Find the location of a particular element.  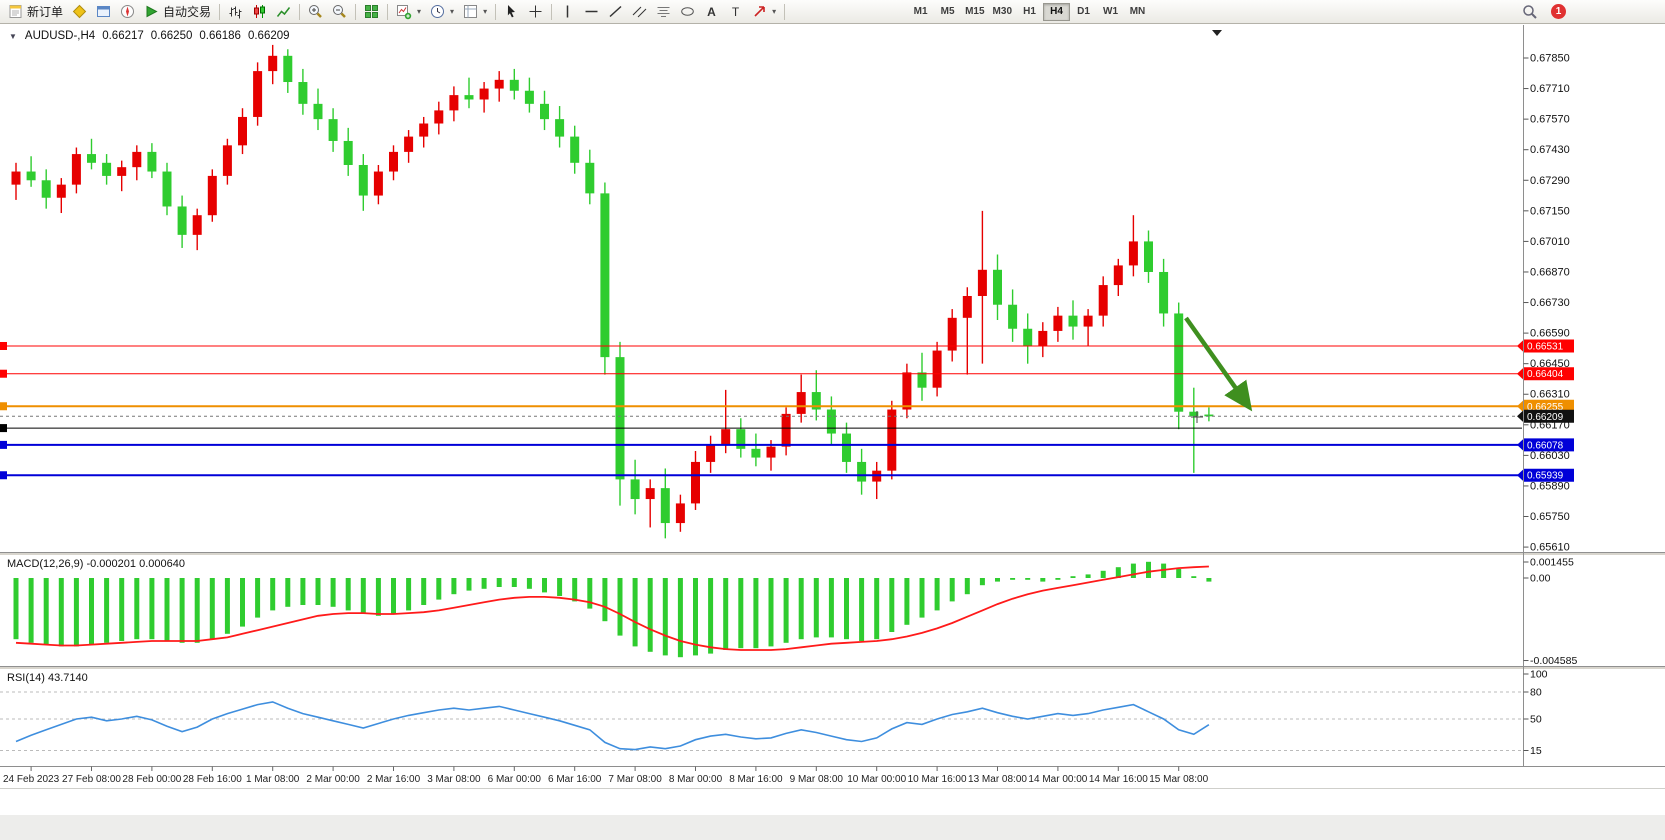

data-window-button is located at coordinates (103, 12).